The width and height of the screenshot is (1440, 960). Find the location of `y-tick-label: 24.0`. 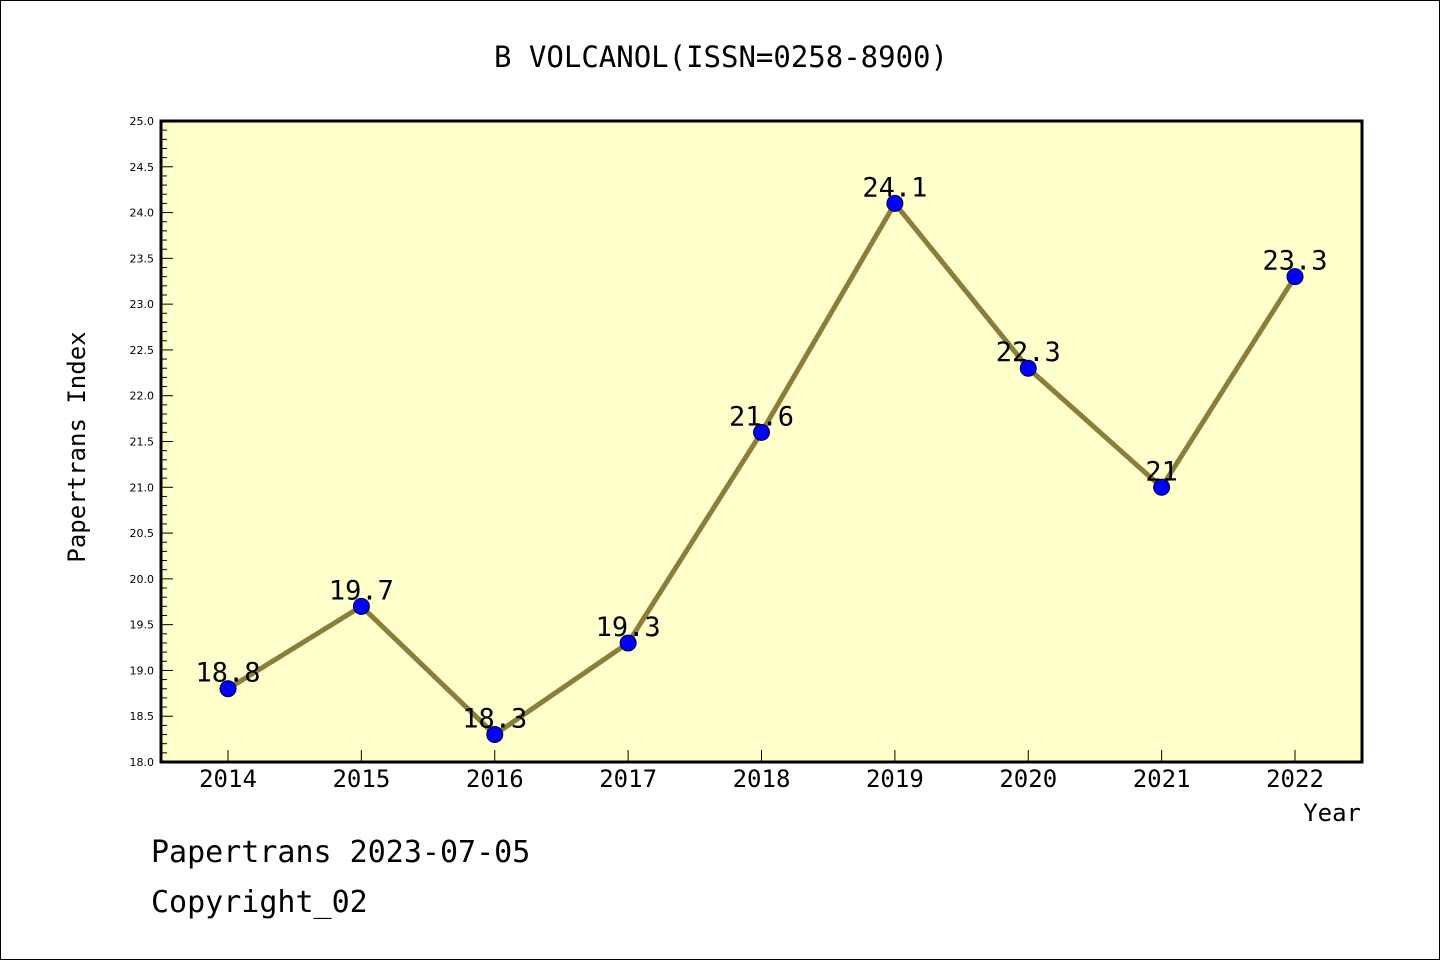

y-tick-label: 24.0 is located at coordinates (142, 213).